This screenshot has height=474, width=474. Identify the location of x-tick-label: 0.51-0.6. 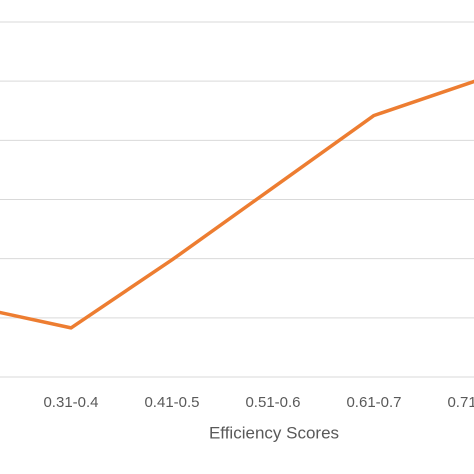
(272, 402).